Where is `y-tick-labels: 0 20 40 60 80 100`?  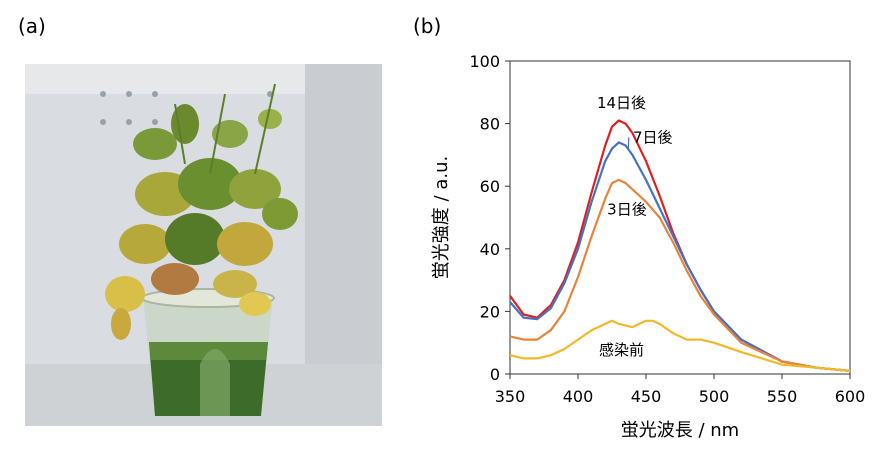 y-tick-labels: 0 20 40 60 80 100 is located at coordinates (484, 218).